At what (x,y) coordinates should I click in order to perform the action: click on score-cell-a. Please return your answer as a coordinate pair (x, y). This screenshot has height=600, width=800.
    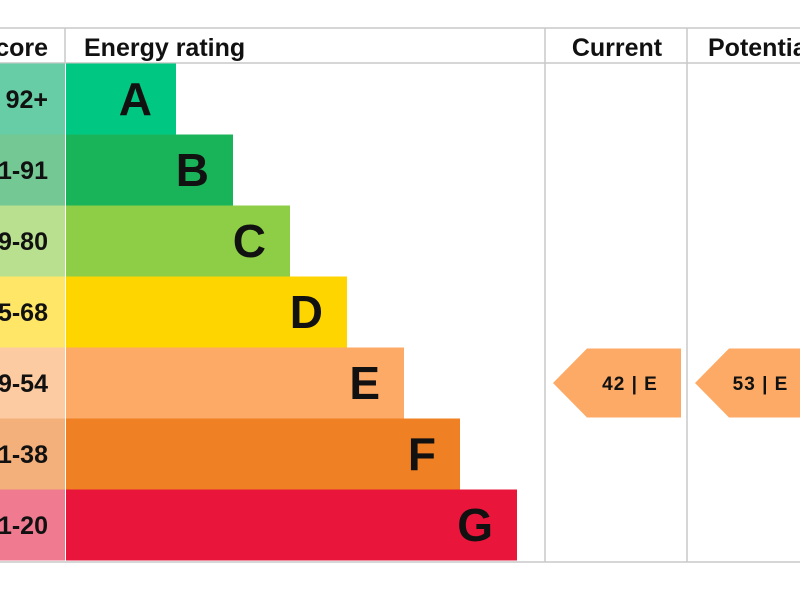
    Looking at the image, I should click on (32, 99).